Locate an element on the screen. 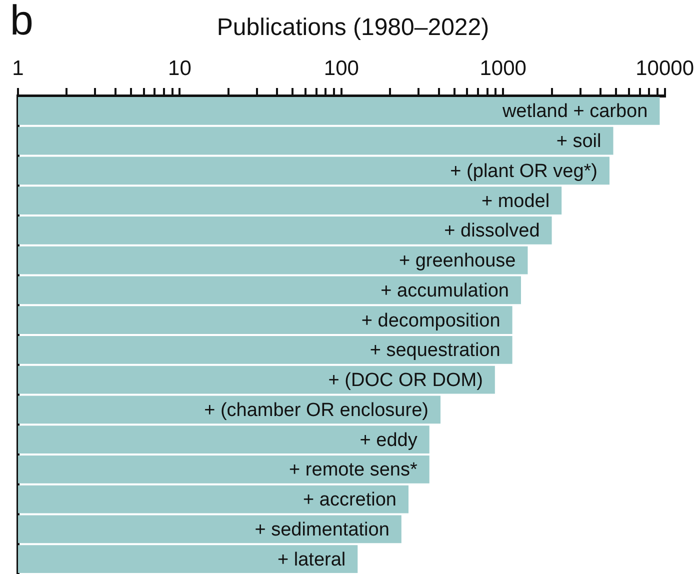 This screenshot has width=700, height=574. y-tick-label: + decomposition is located at coordinates (430, 321).